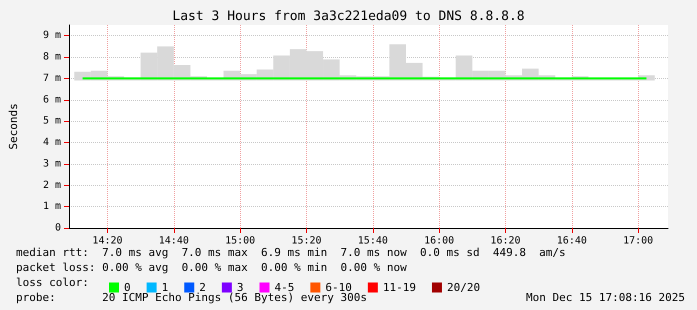  I want to click on legend-label: 0, so click(127, 287).